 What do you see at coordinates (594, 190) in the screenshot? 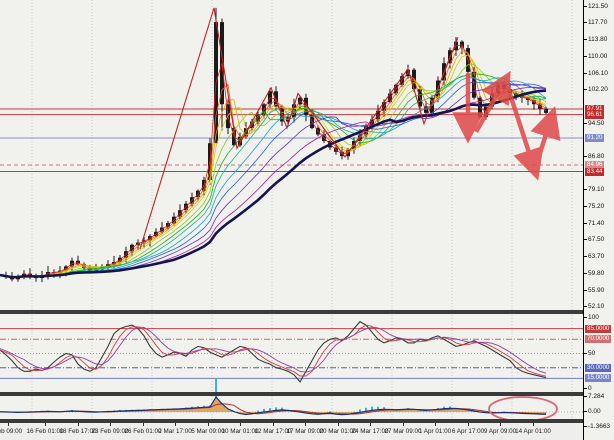
I see `price-label: 79.10` at bounding box center [594, 190].